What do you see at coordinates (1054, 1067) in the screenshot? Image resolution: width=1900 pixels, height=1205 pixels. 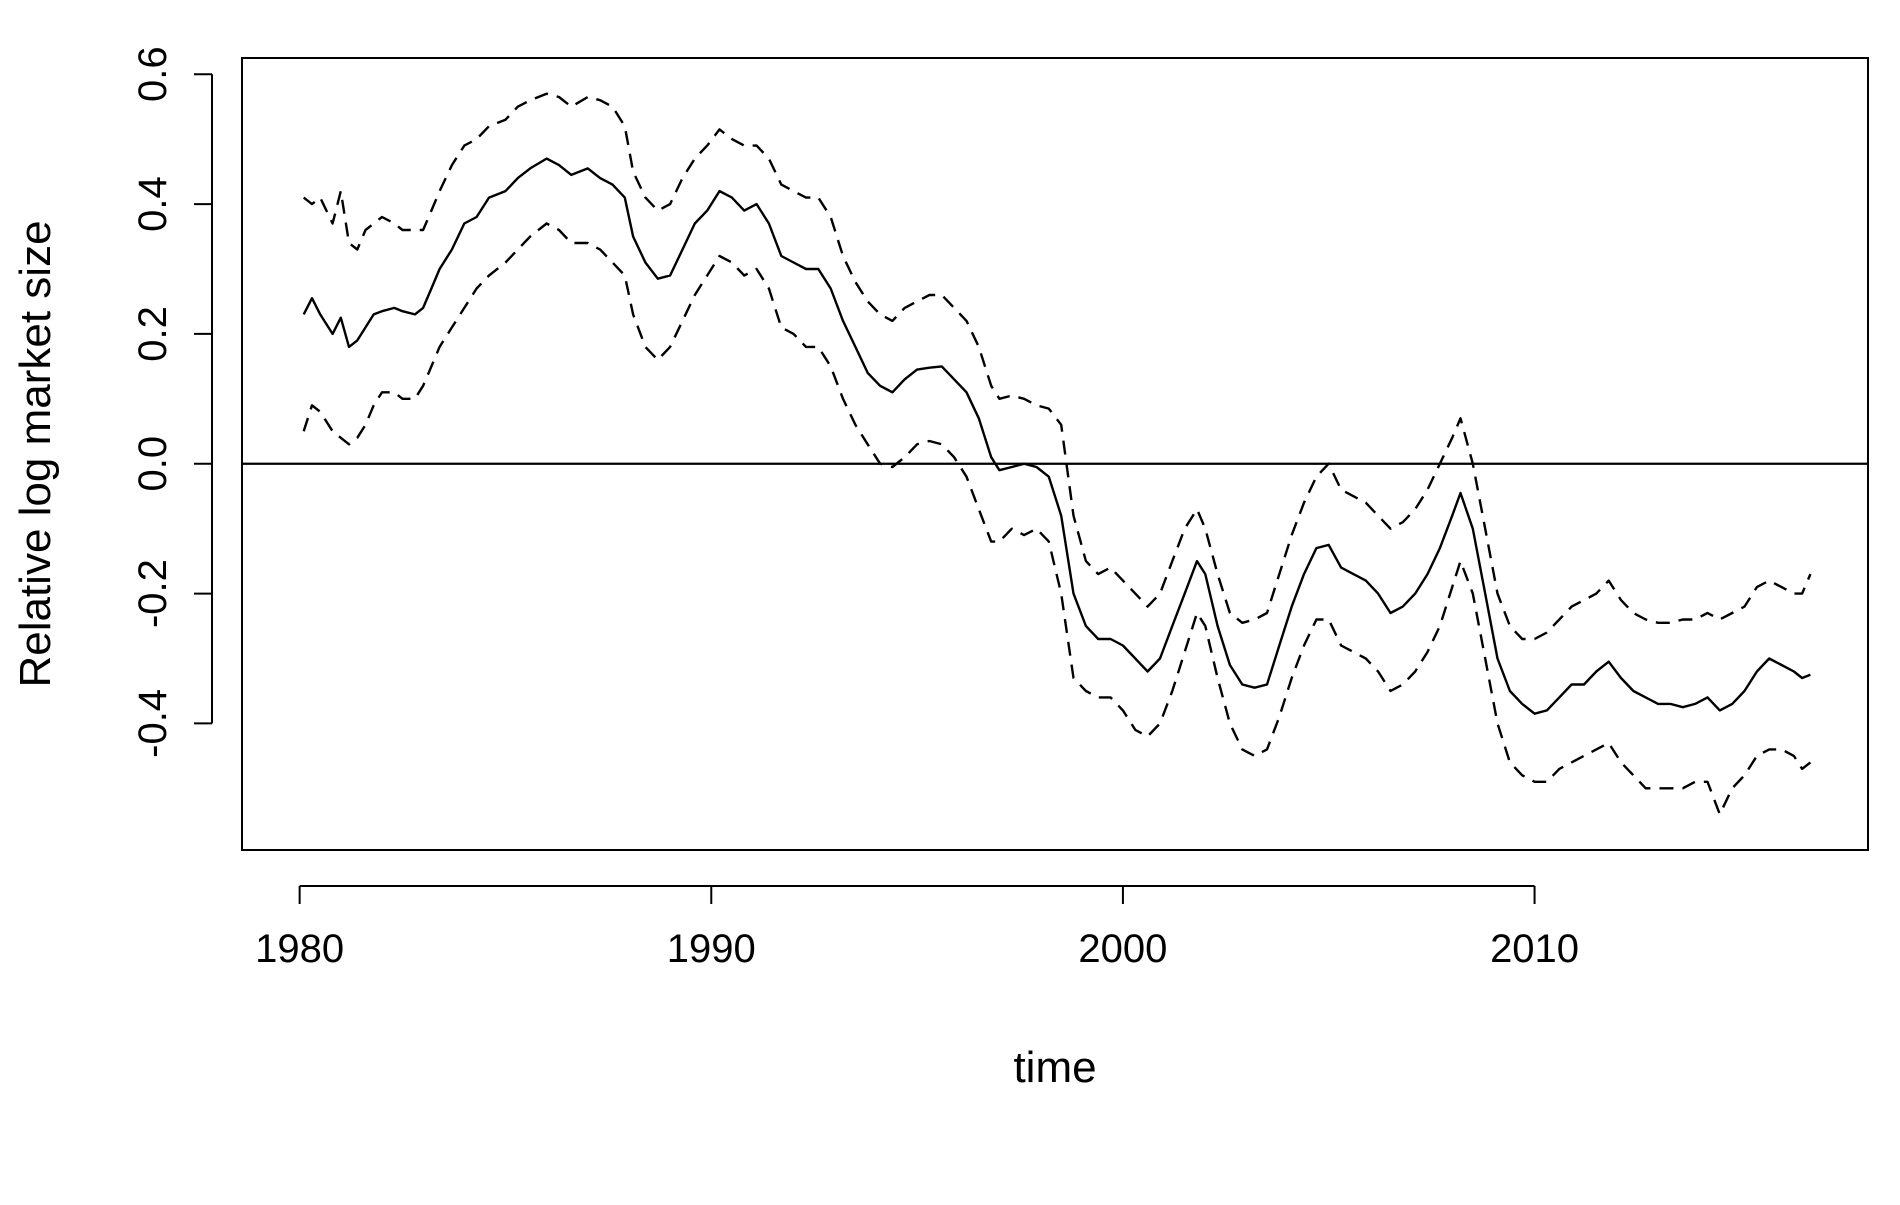 I see `x-axis-label: time` at bounding box center [1054, 1067].